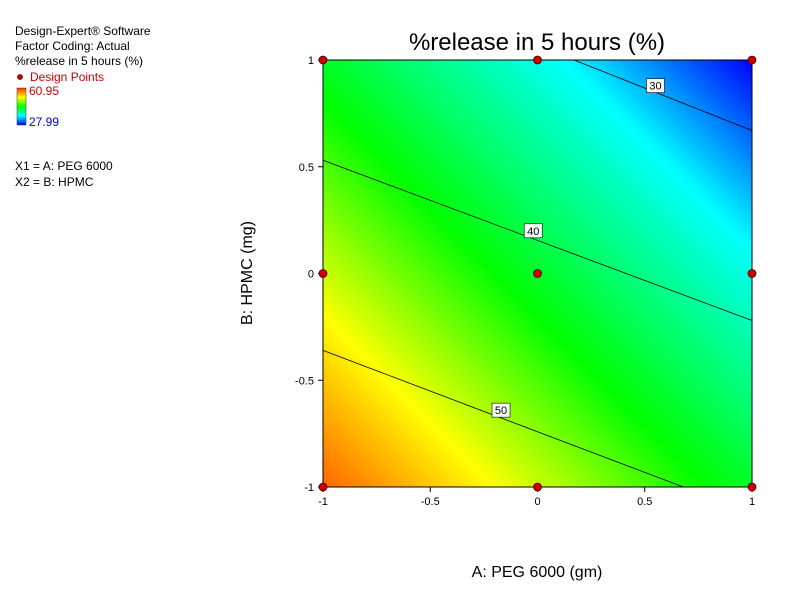 The image size is (808, 605). I want to click on chart-title: %release in 5 hours (%), so click(537, 42).